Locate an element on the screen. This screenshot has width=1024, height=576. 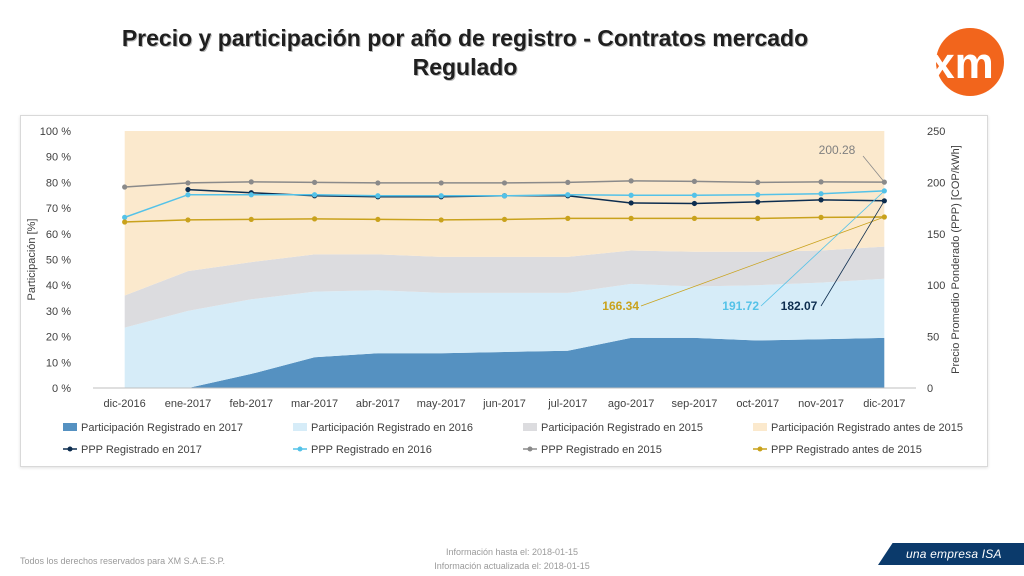
x-tick-label: abr-2017 is located at coordinates (378, 404).